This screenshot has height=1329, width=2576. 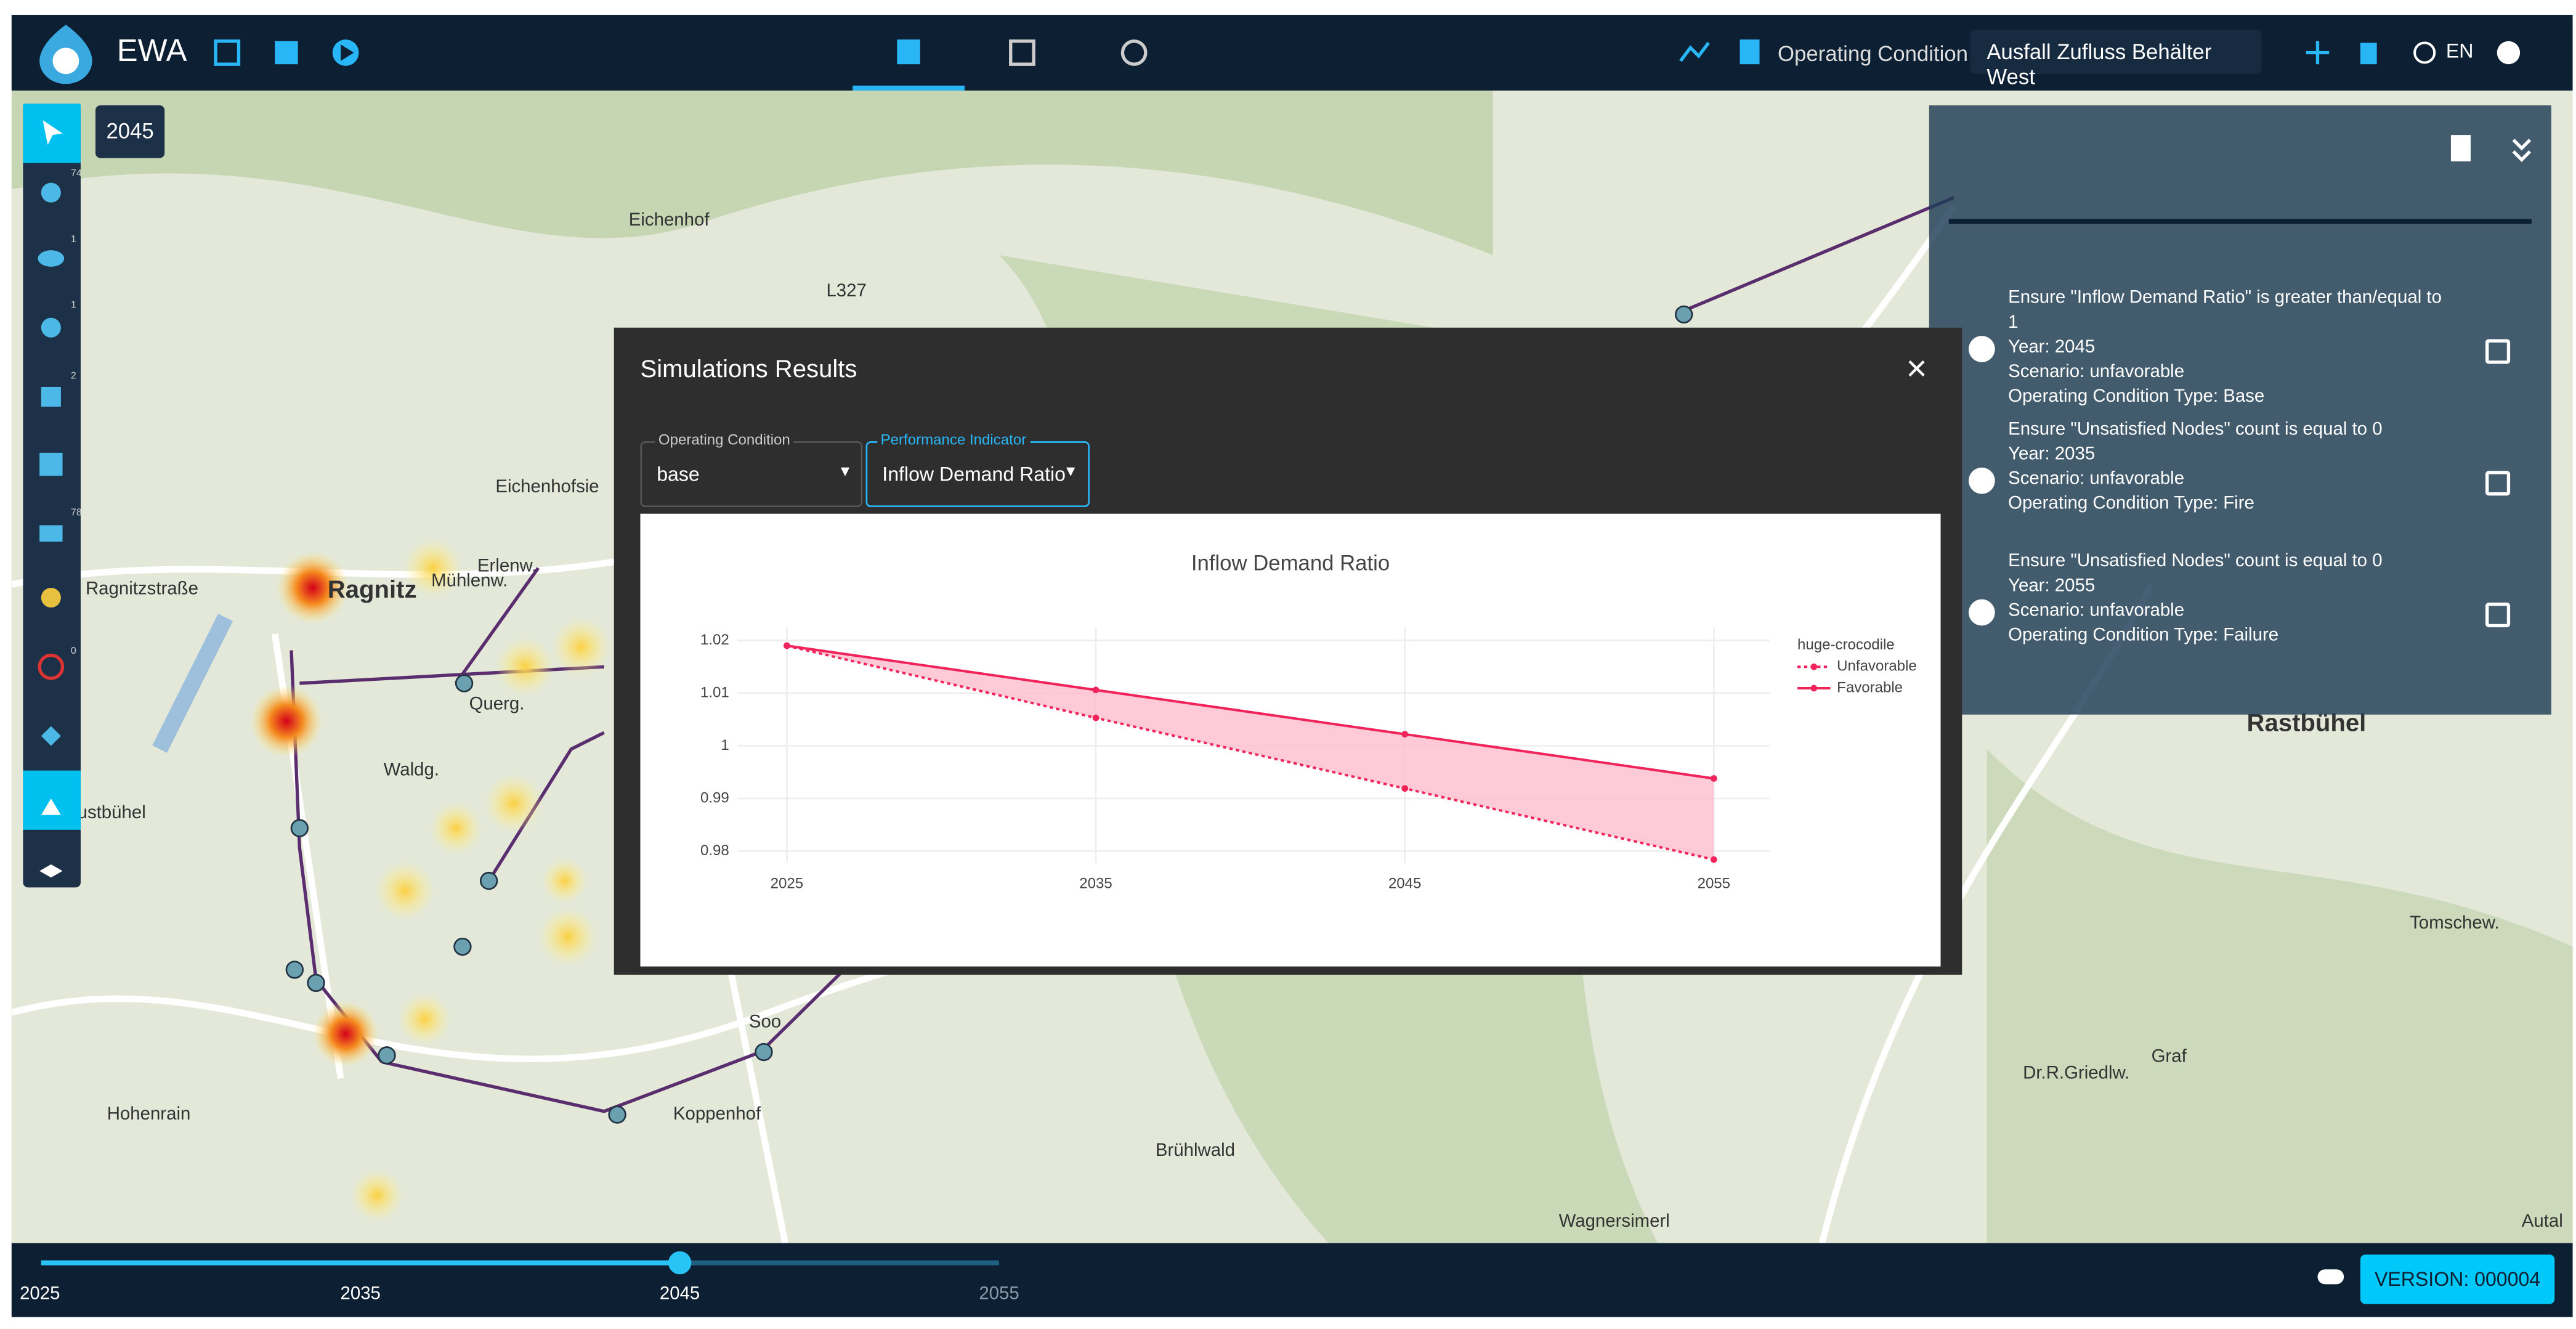 What do you see at coordinates (51, 499) in the screenshot?
I see `tool-icons` at bounding box center [51, 499].